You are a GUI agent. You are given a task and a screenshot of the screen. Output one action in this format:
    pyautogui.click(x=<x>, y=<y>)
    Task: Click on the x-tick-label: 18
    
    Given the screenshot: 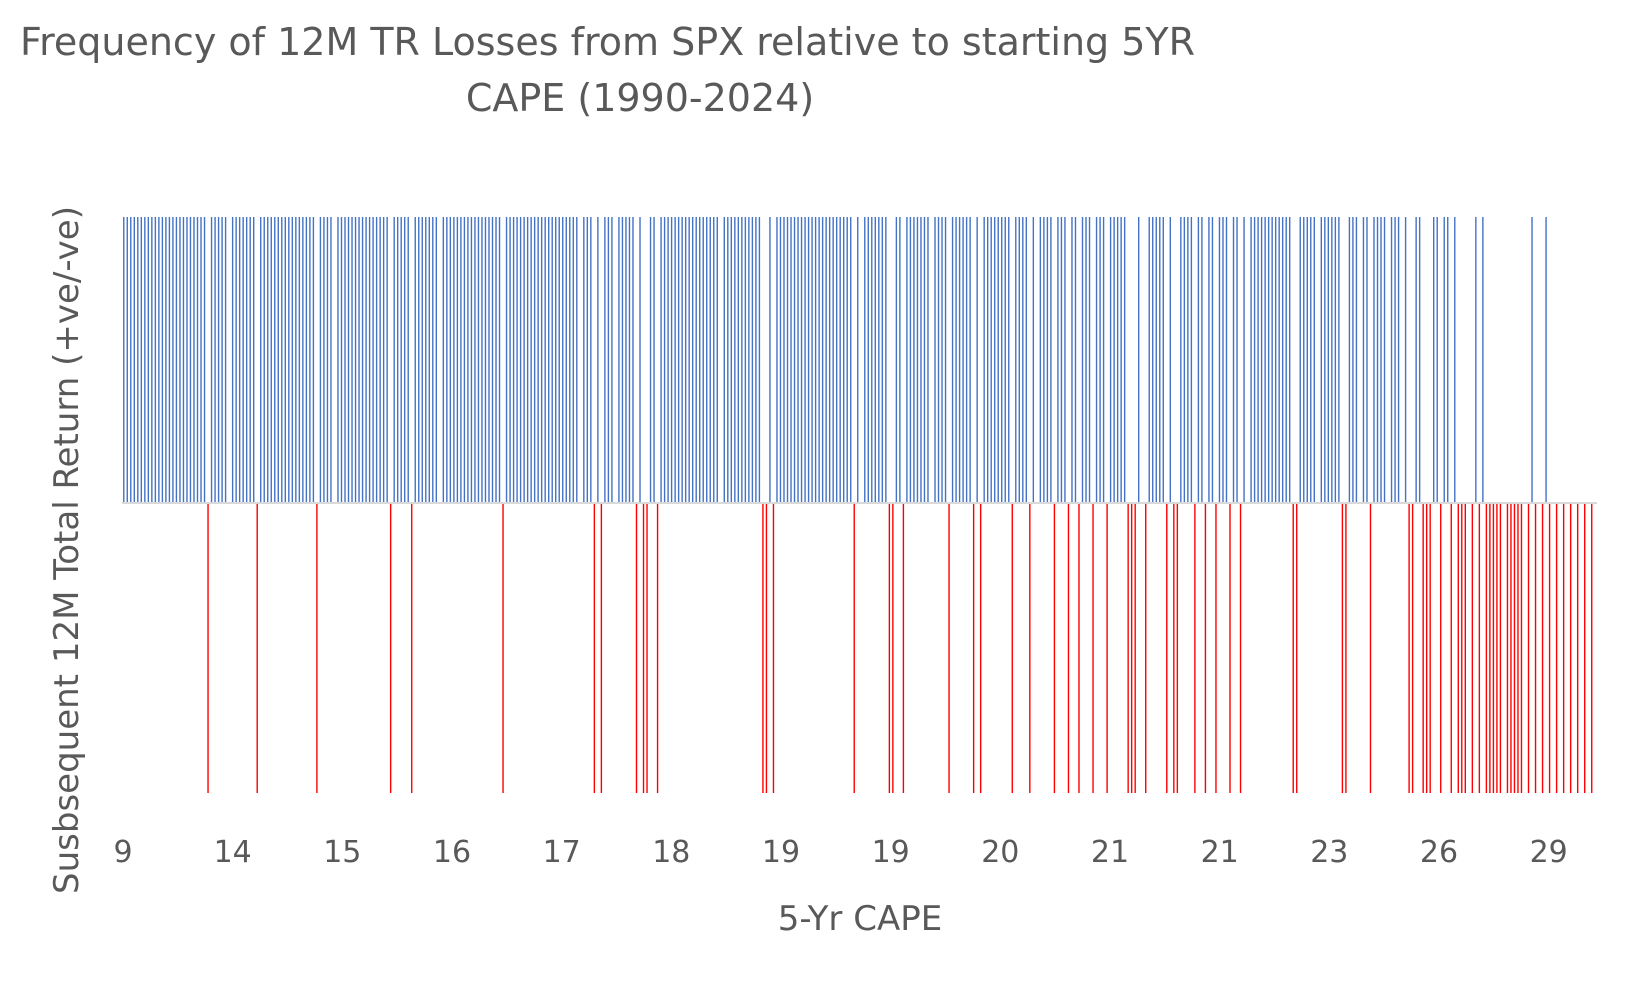 What is the action you would take?
    pyautogui.click(x=671, y=852)
    